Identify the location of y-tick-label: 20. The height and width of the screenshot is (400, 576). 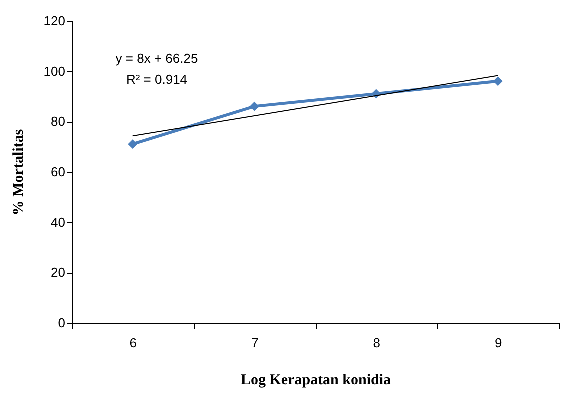
(58, 272).